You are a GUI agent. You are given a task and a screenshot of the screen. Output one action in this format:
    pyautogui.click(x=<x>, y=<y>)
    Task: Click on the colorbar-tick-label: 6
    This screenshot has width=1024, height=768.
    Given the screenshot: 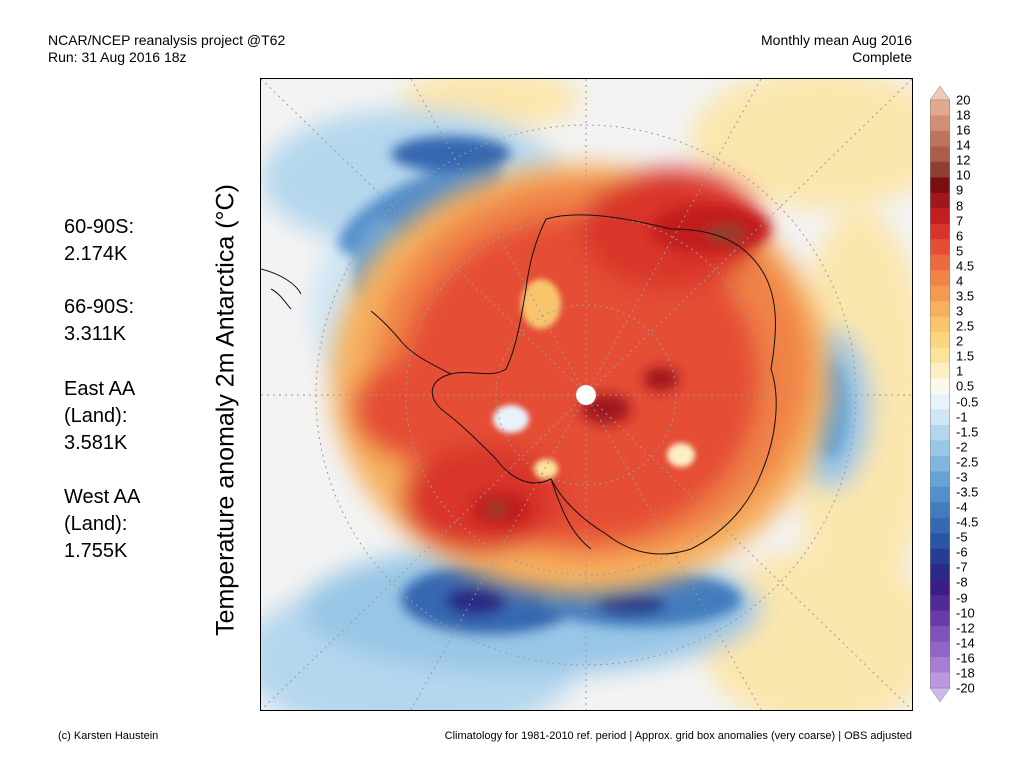 What is the action you would take?
    pyautogui.click(x=960, y=236)
    